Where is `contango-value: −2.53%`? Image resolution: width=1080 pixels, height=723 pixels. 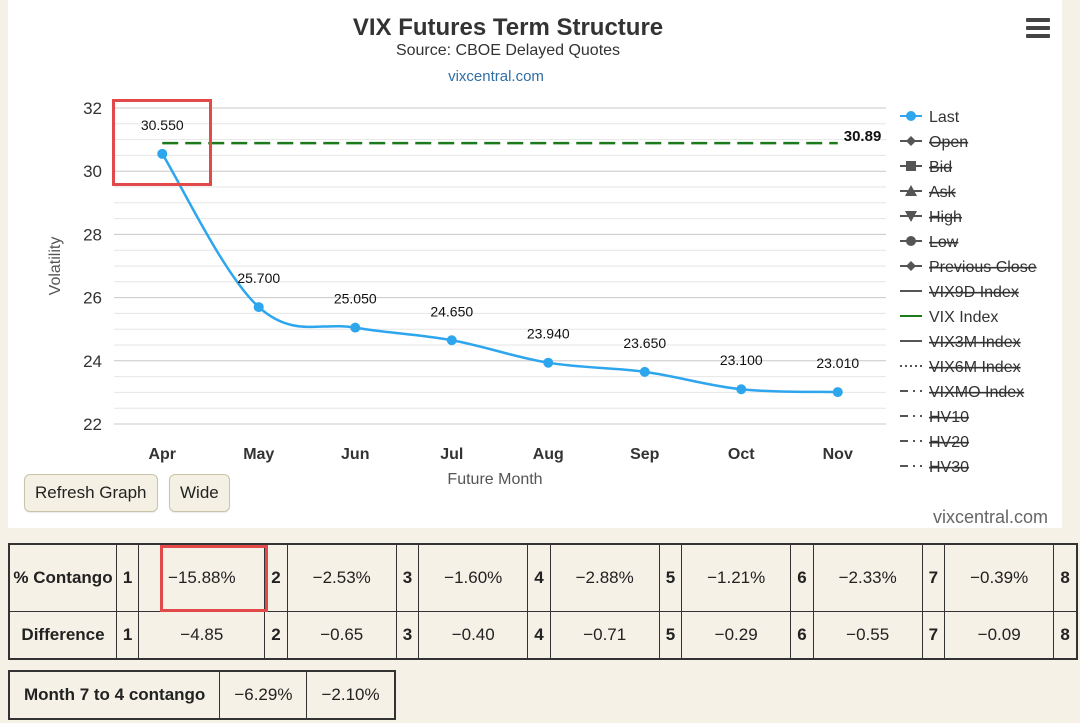
contango-value: −2.53% is located at coordinates (341, 577).